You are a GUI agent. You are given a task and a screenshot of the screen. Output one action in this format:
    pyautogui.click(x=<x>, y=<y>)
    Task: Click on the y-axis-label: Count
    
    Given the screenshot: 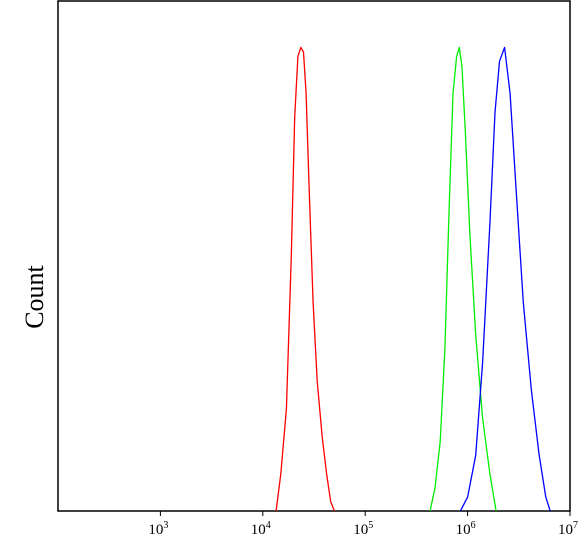 What is the action you would take?
    pyautogui.click(x=34, y=296)
    